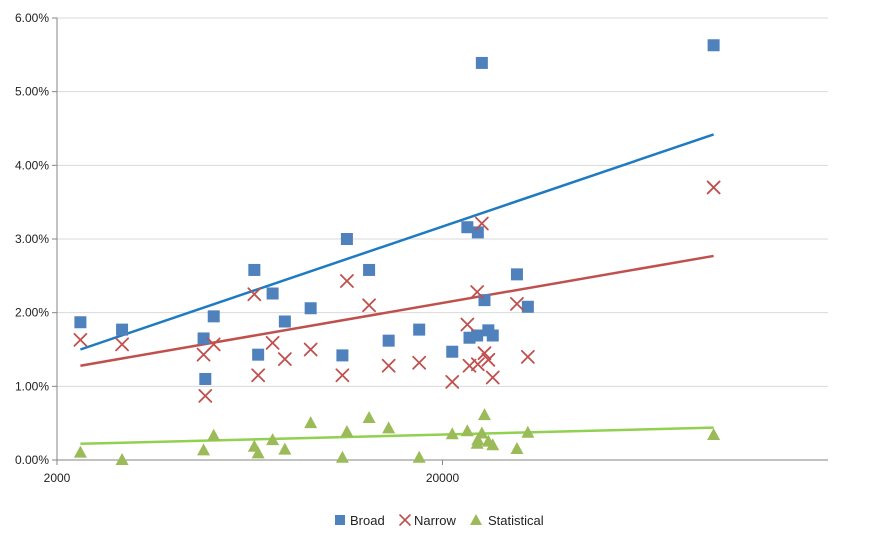  Describe the element at coordinates (32, 386) in the screenshot. I see `y-tick-label-1: 1.00%` at that location.